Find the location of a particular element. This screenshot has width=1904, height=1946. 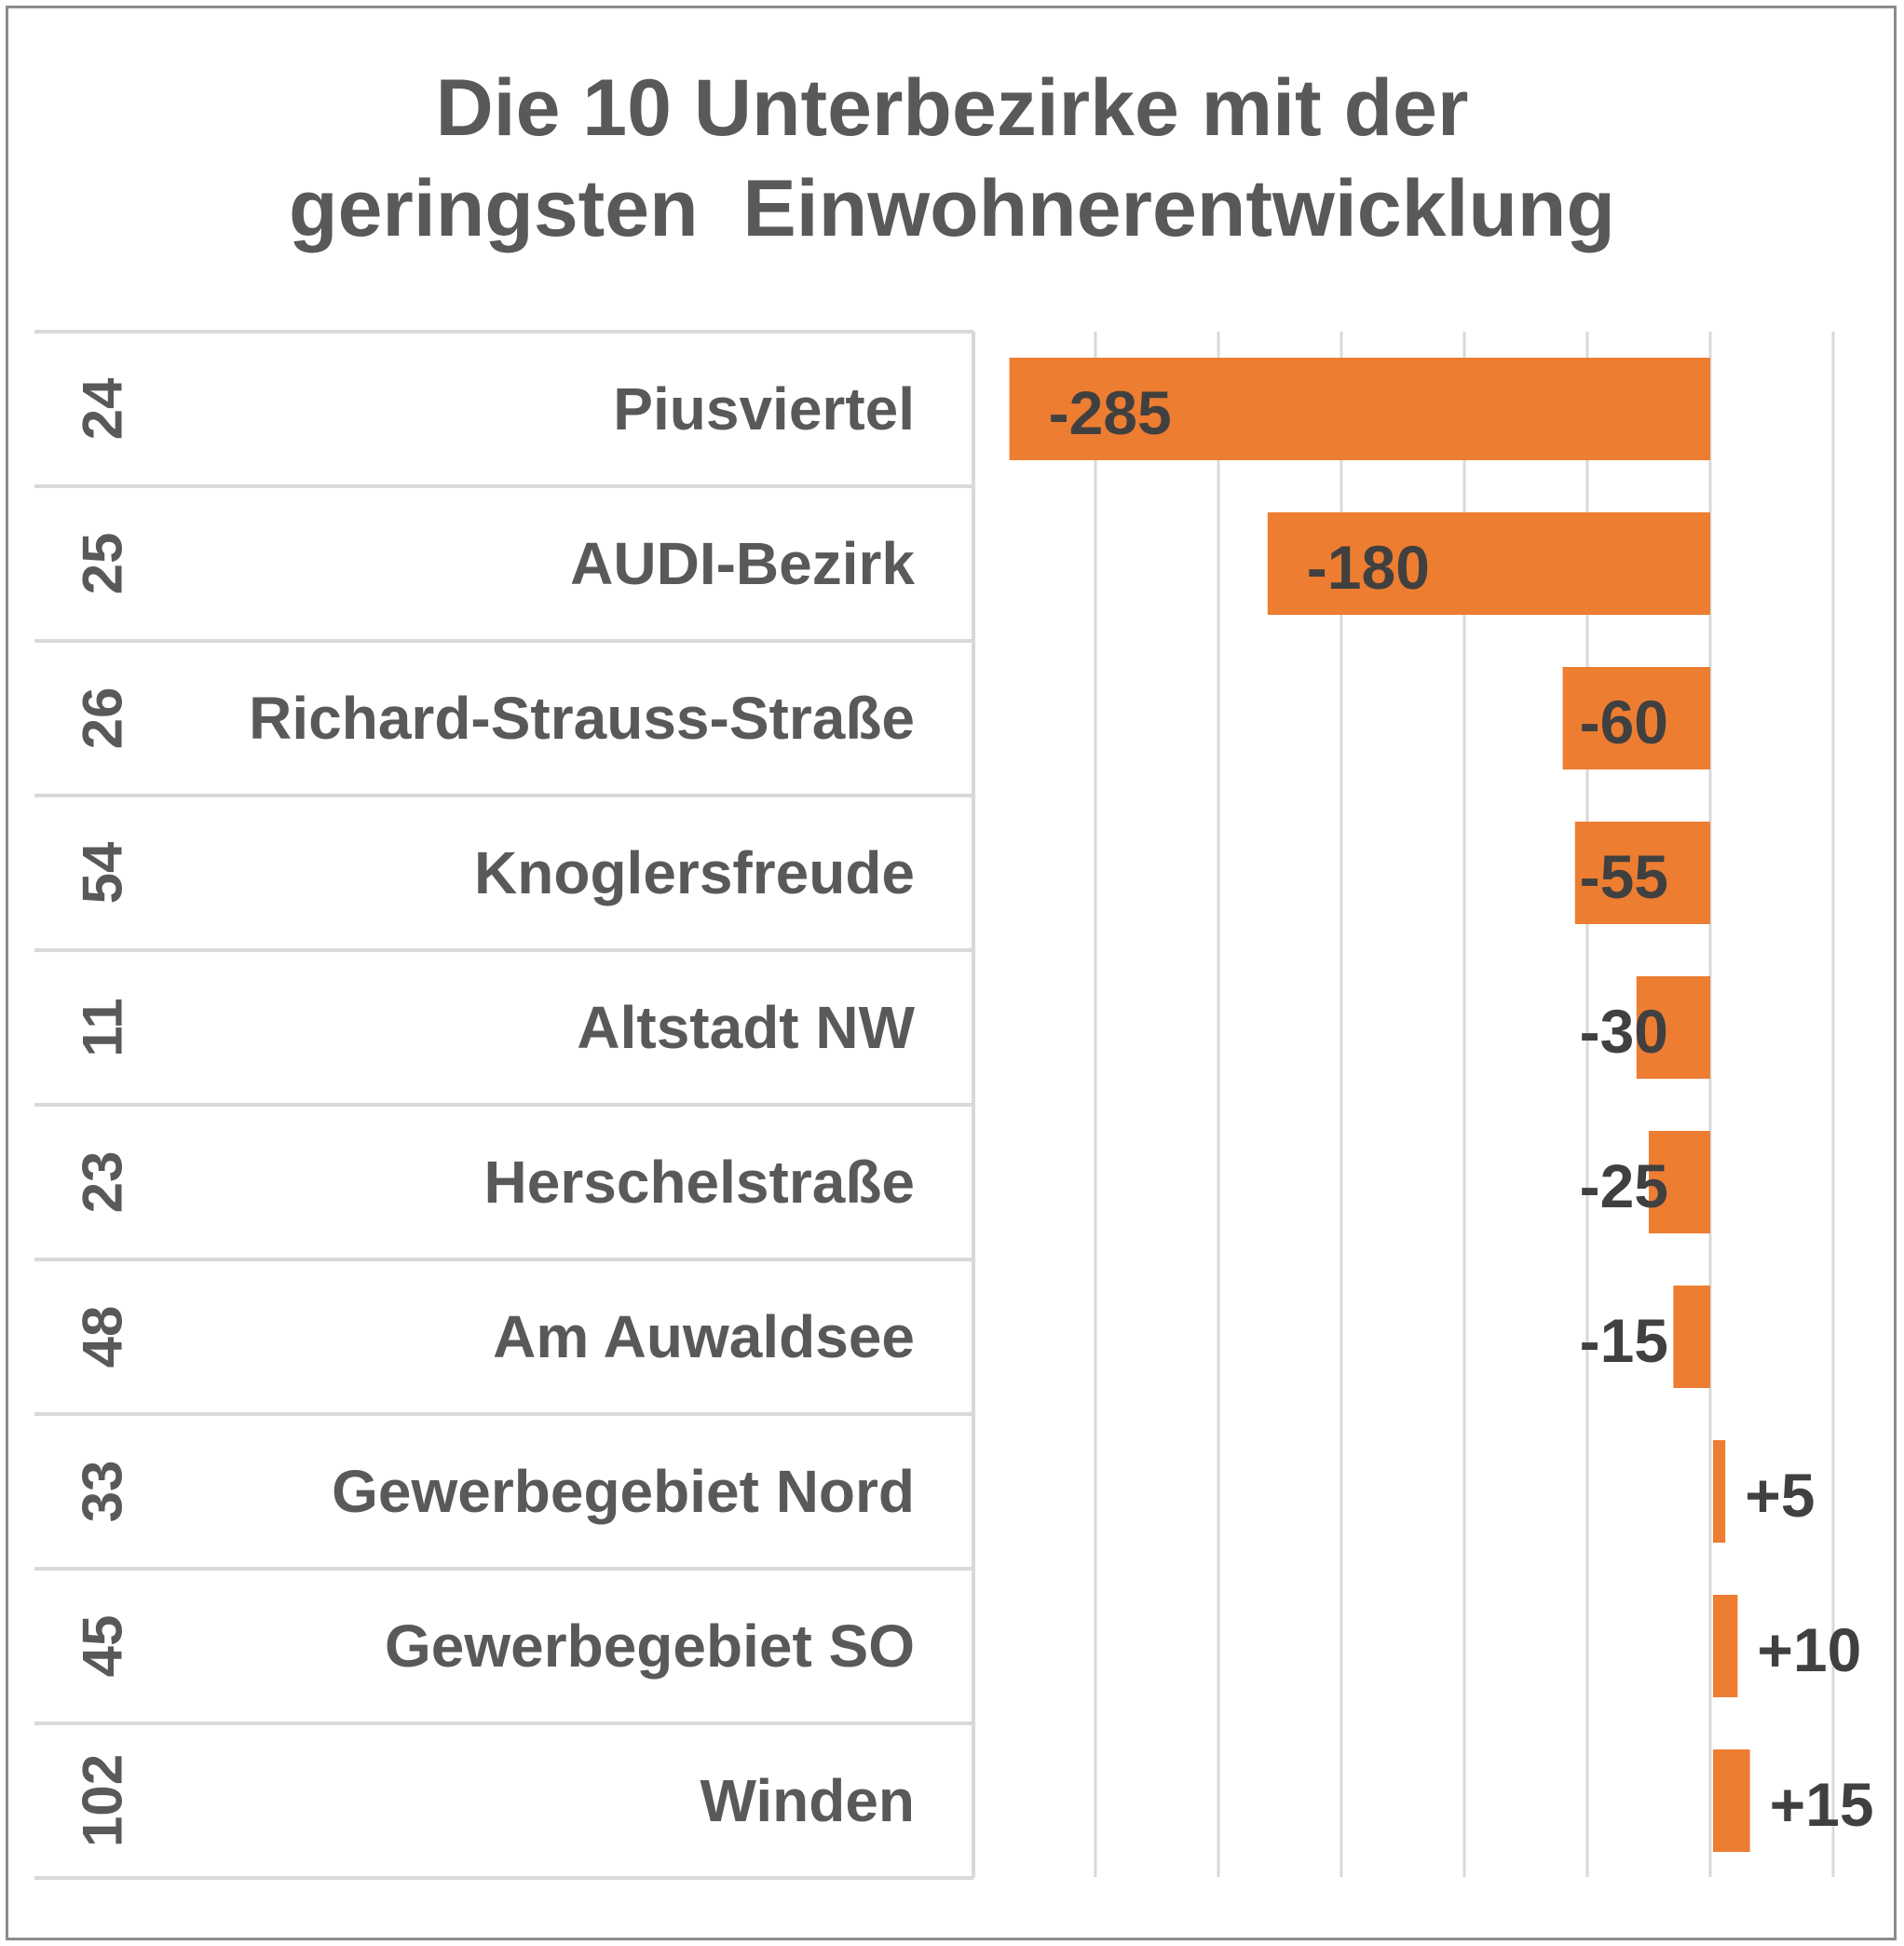

category-tick-label: Piusviertel is located at coordinates (764, 409).